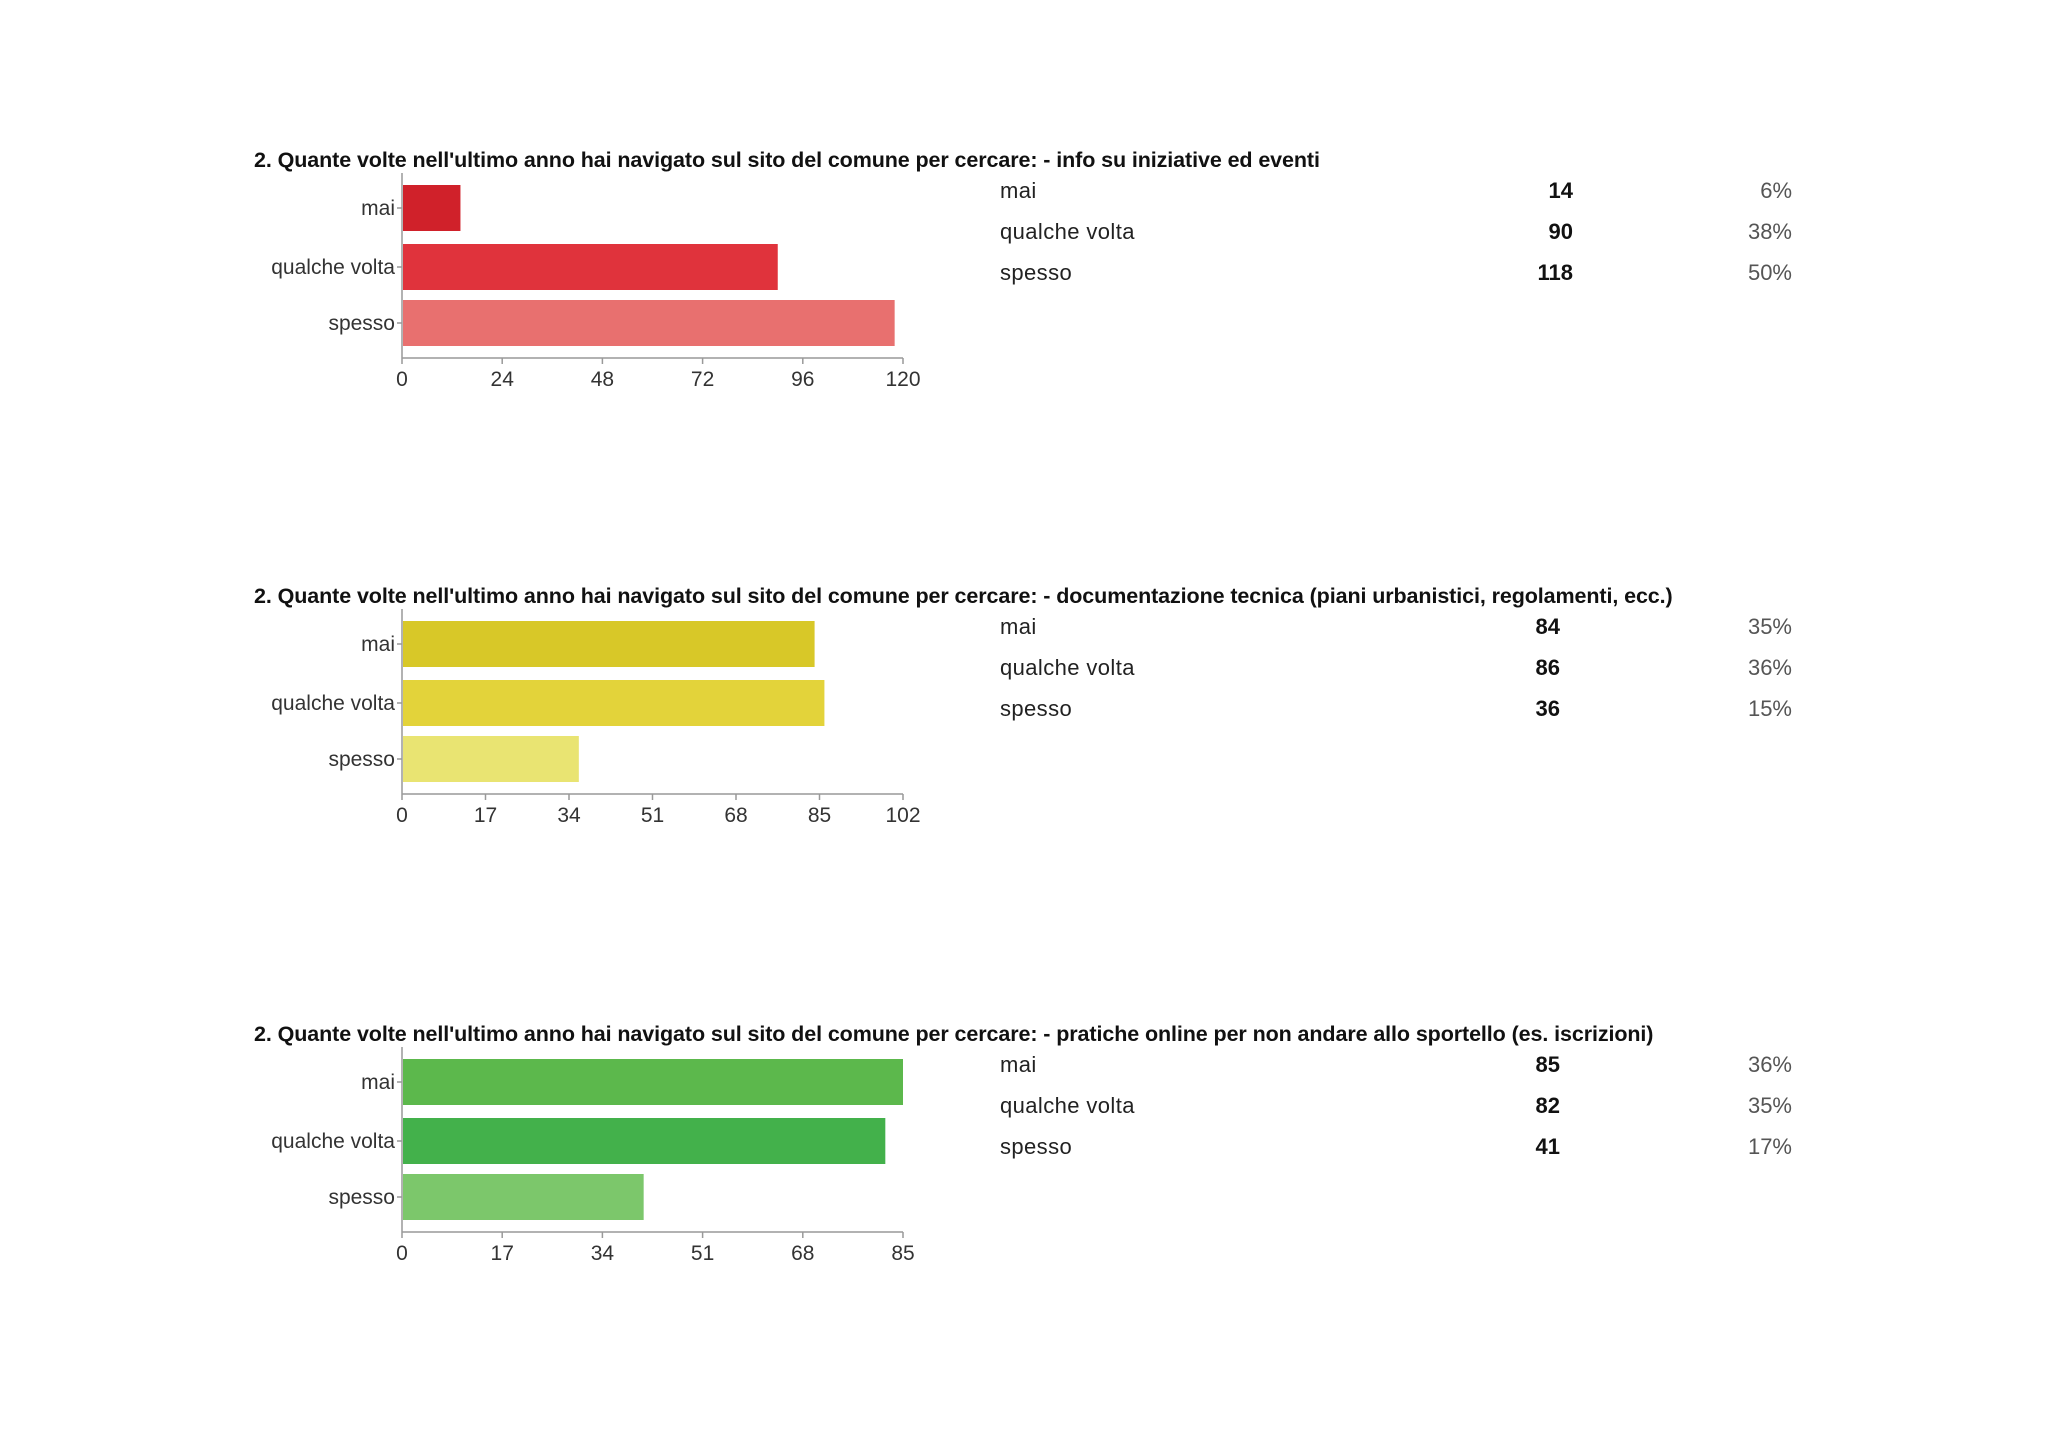  I want to click on stats-row-qualche-volta: qualche volta 82 35%, so click(1400, 1108).